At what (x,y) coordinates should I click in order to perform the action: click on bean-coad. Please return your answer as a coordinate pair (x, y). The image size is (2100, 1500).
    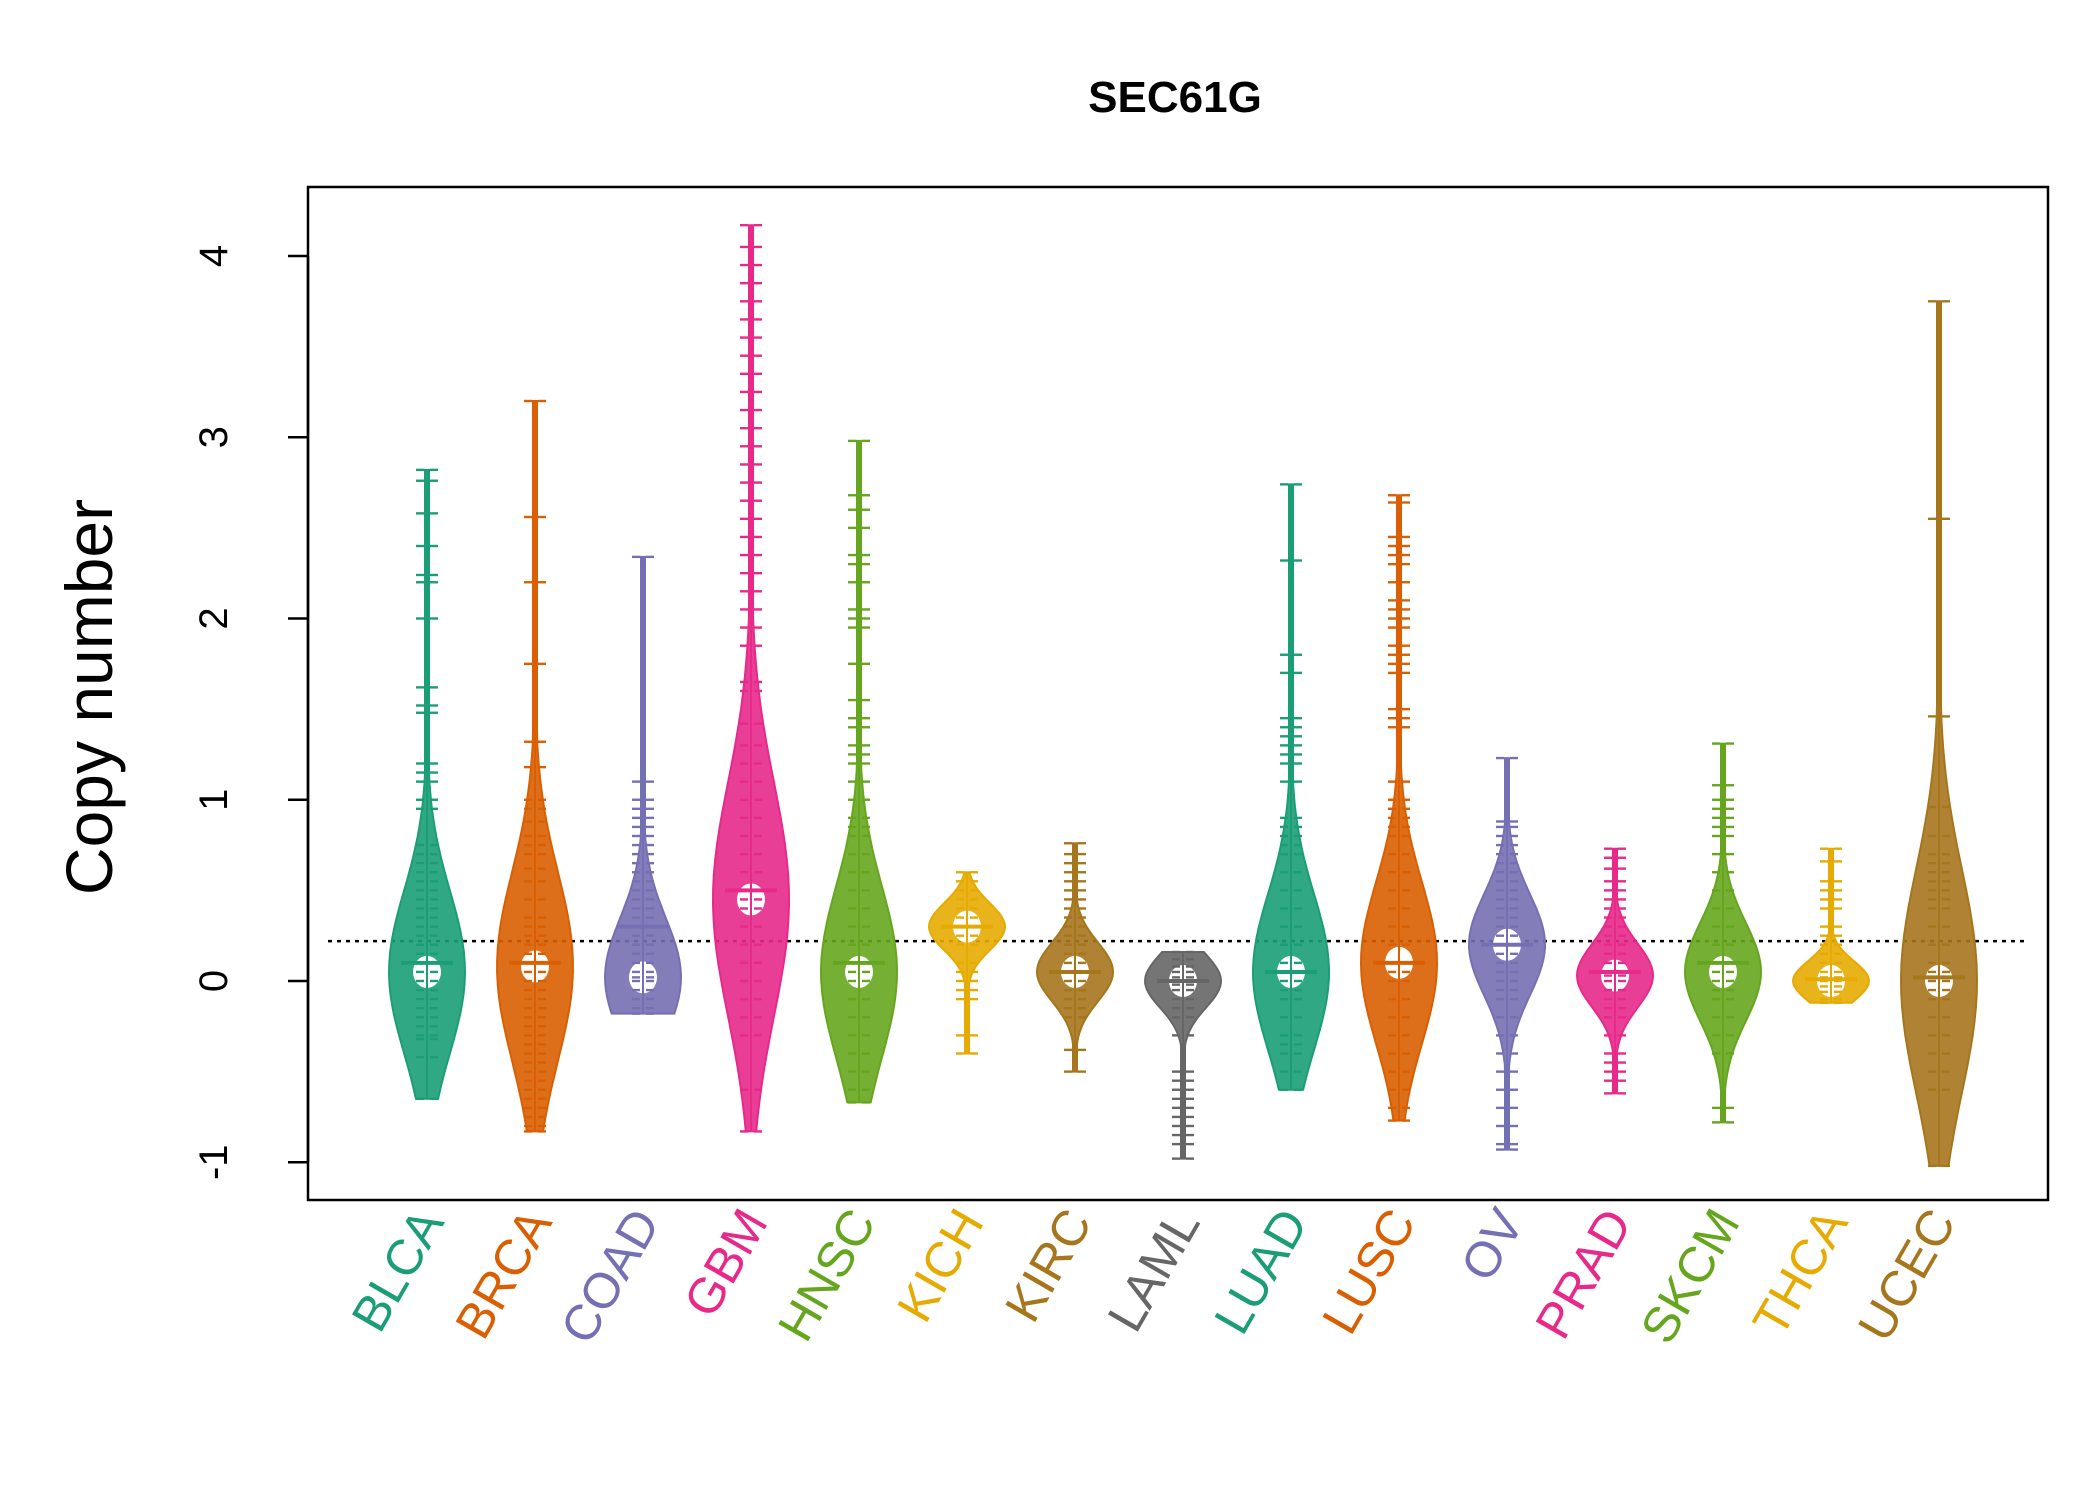
    Looking at the image, I should click on (643, 785).